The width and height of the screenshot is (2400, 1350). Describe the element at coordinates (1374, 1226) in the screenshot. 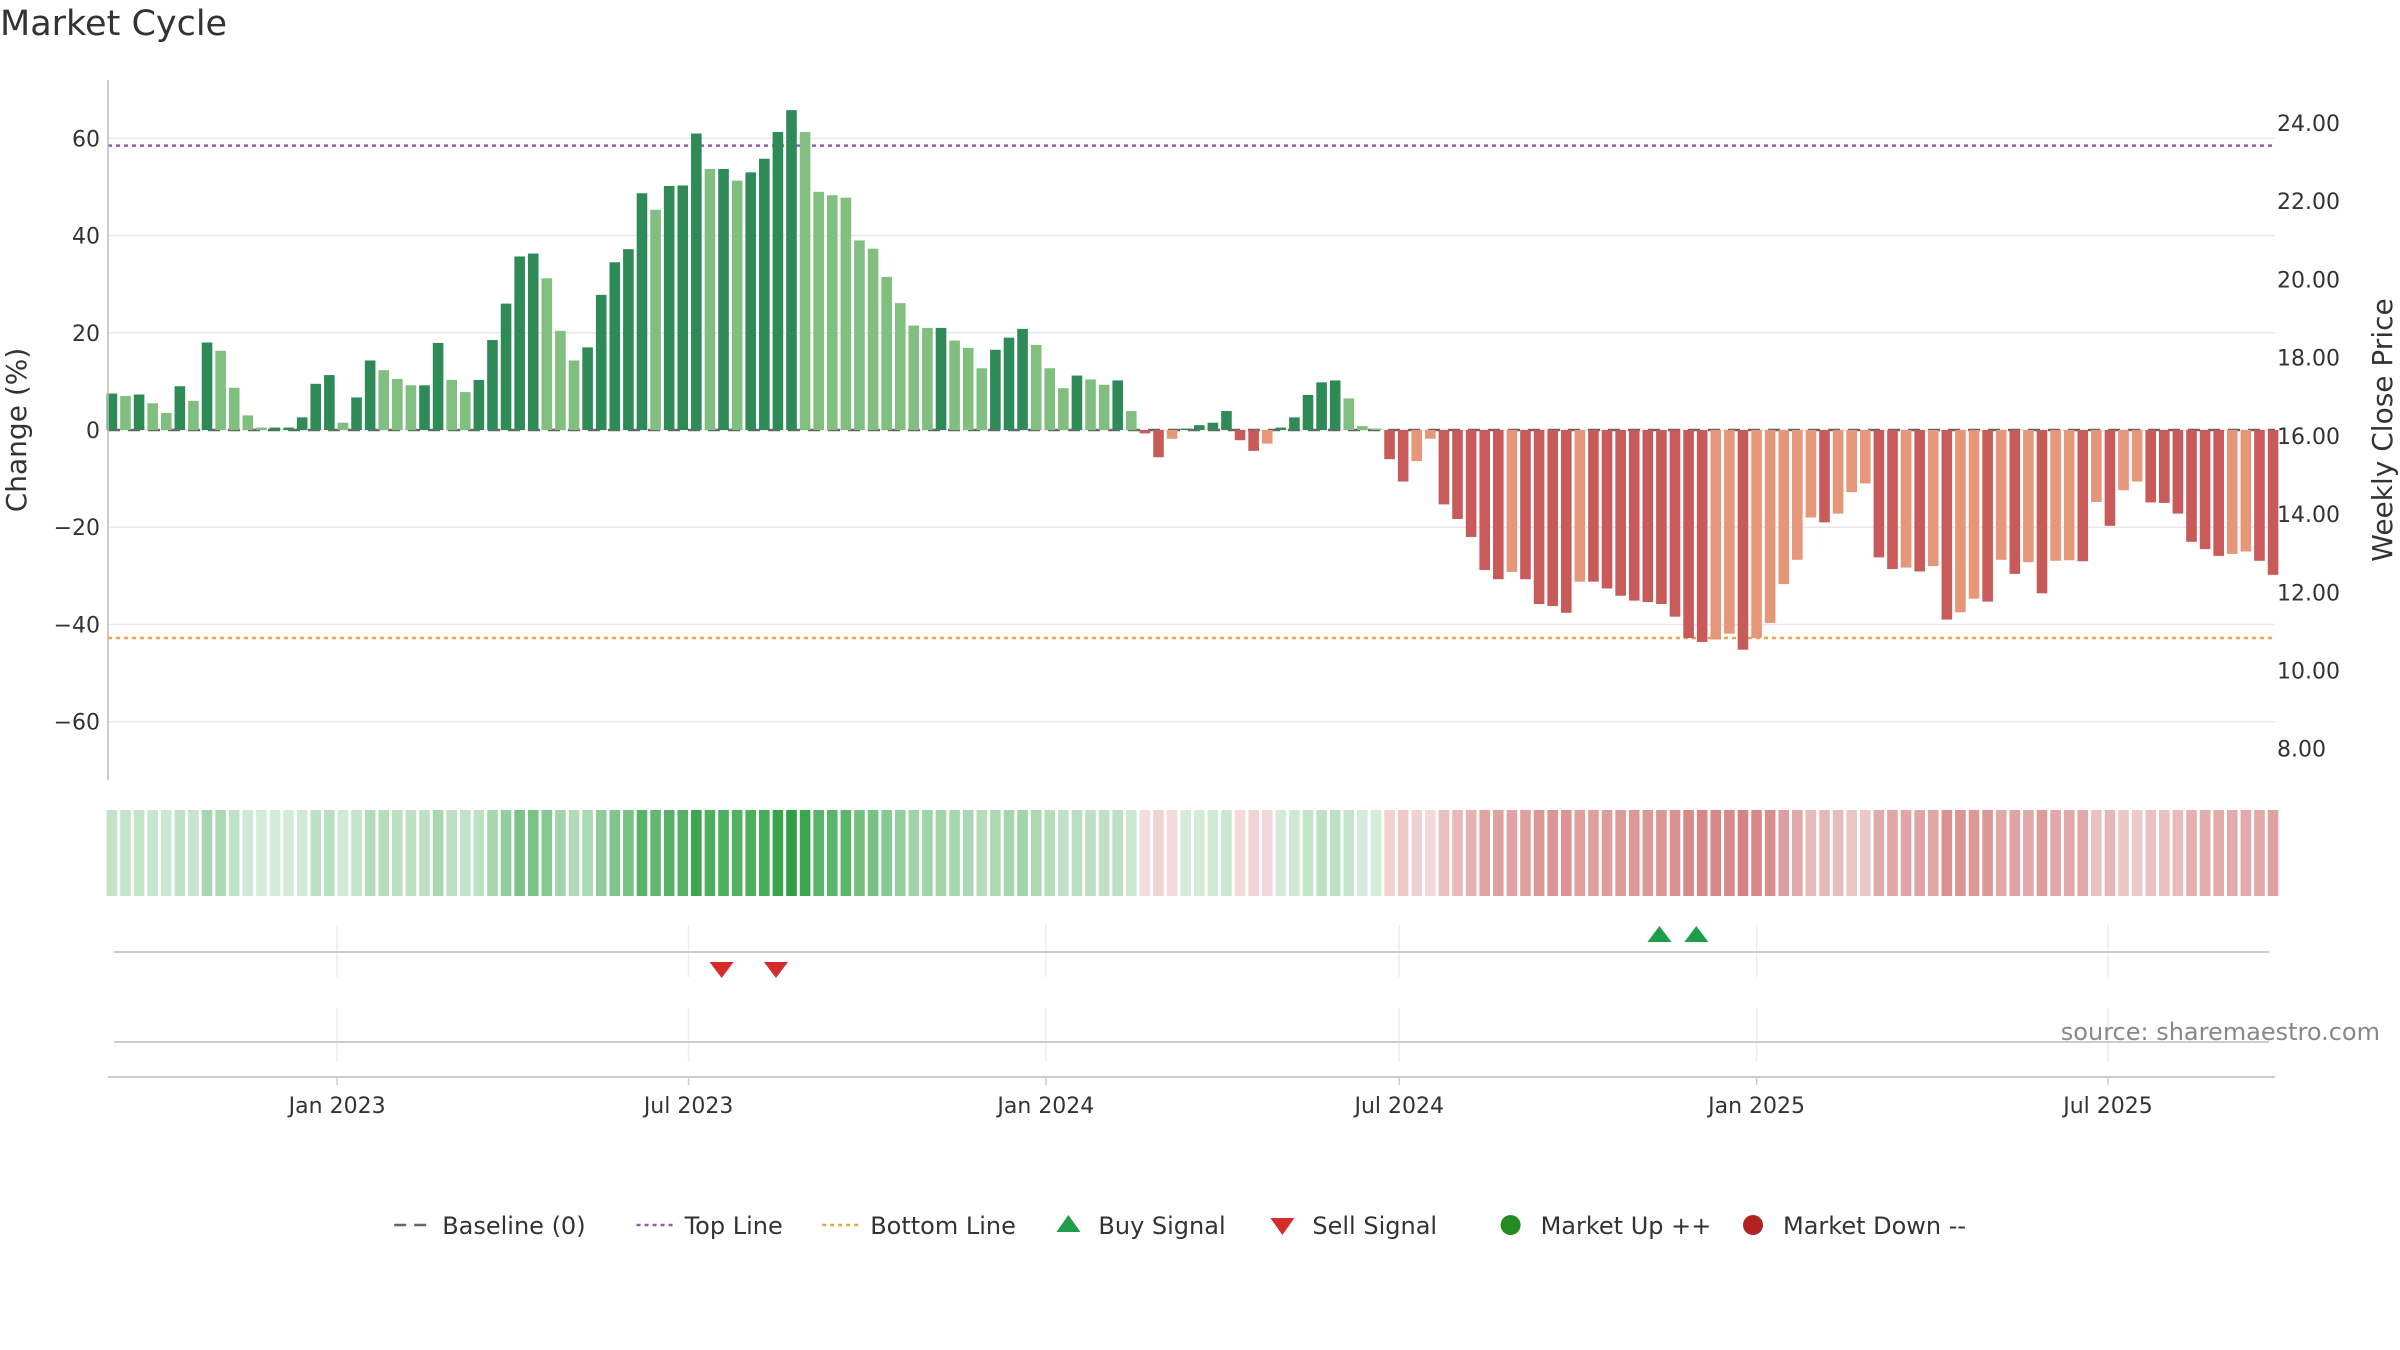

I see `legend-label: Sell Signal` at that location.